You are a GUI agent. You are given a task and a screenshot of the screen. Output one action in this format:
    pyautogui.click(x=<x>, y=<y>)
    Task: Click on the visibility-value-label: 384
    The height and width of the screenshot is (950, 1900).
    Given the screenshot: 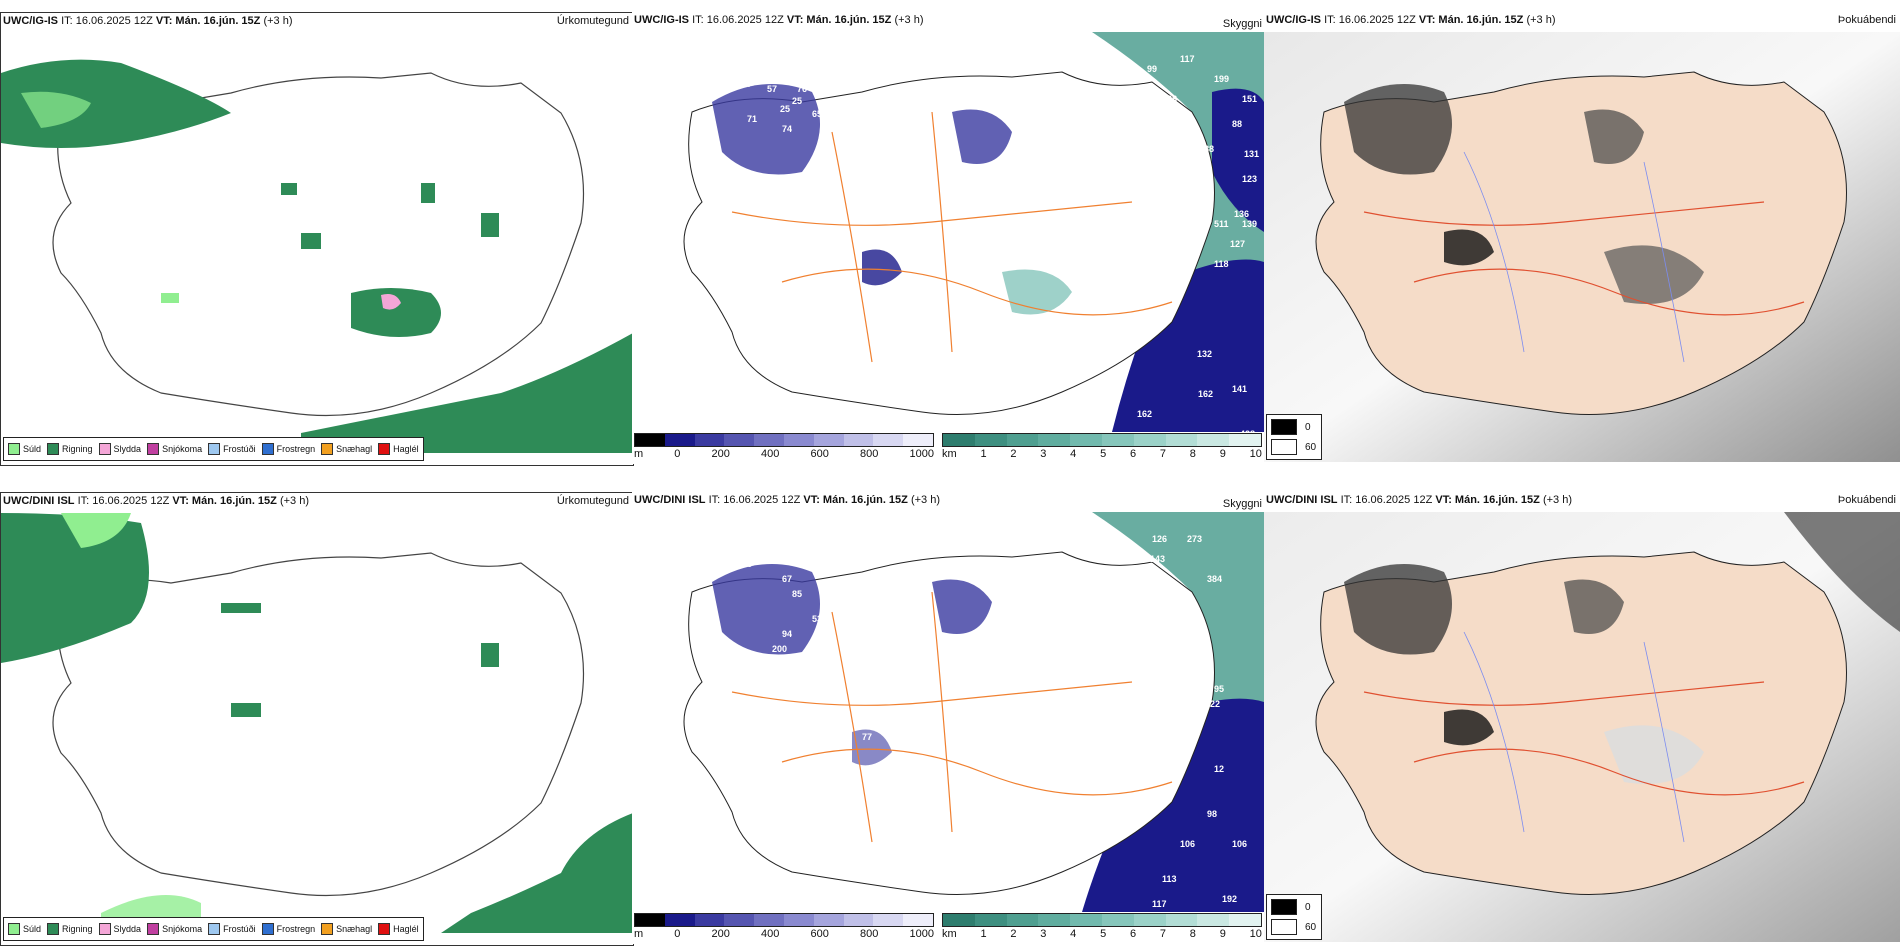 What is the action you would take?
    pyautogui.click(x=1214, y=579)
    